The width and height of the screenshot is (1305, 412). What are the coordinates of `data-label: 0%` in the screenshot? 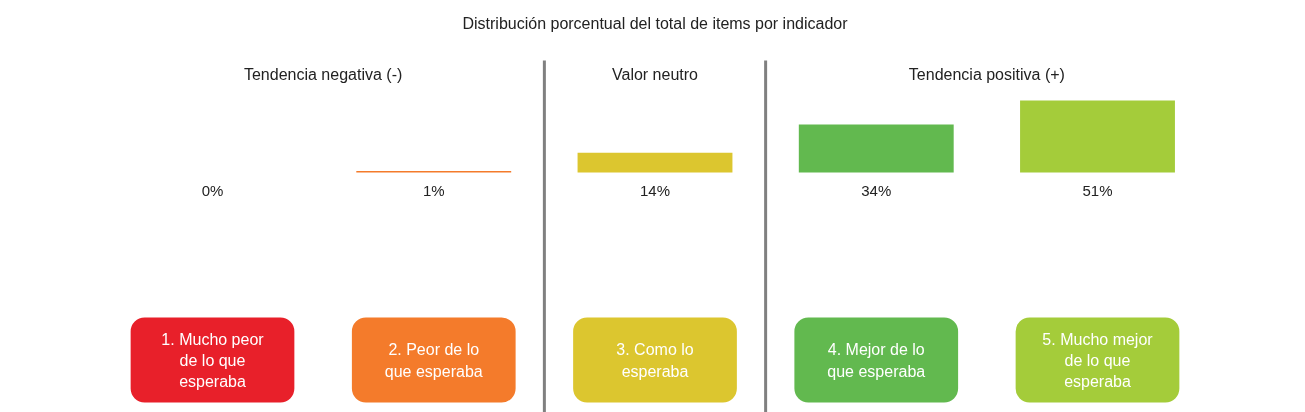 It's located at (212, 190).